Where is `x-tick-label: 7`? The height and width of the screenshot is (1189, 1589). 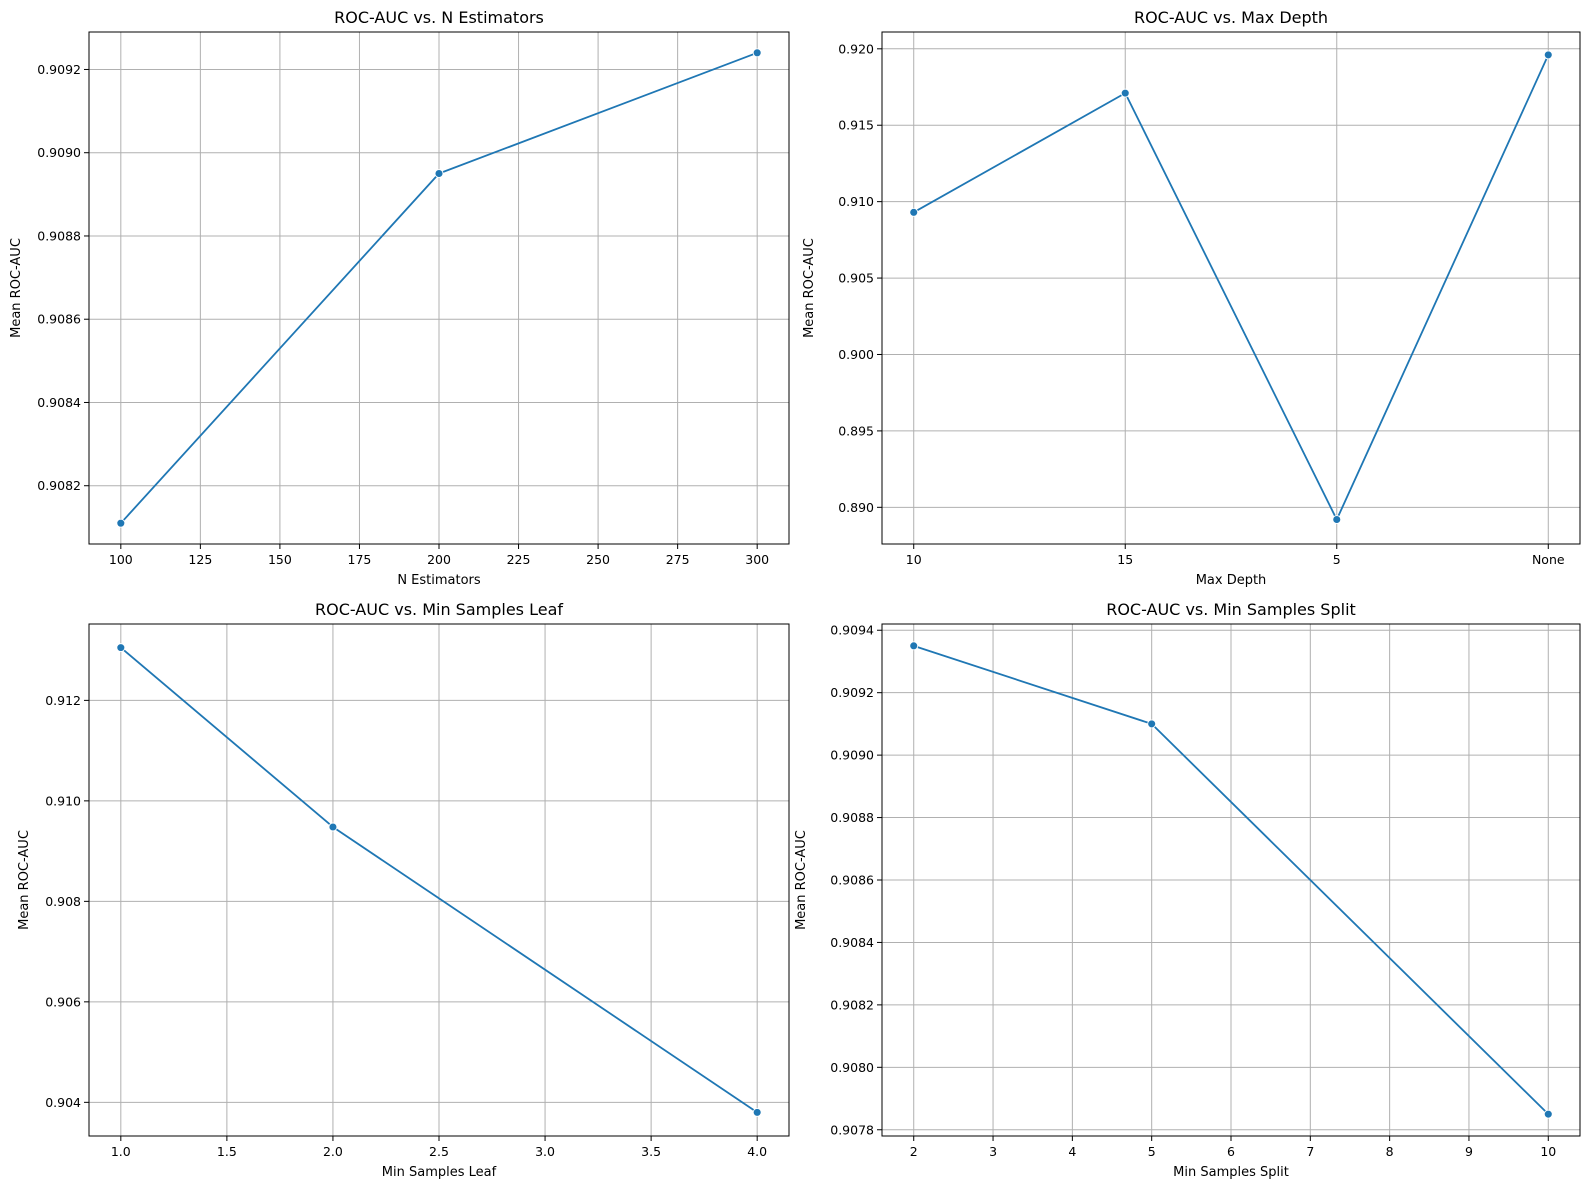 x-tick-label: 7 is located at coordinates (1310, 1151).